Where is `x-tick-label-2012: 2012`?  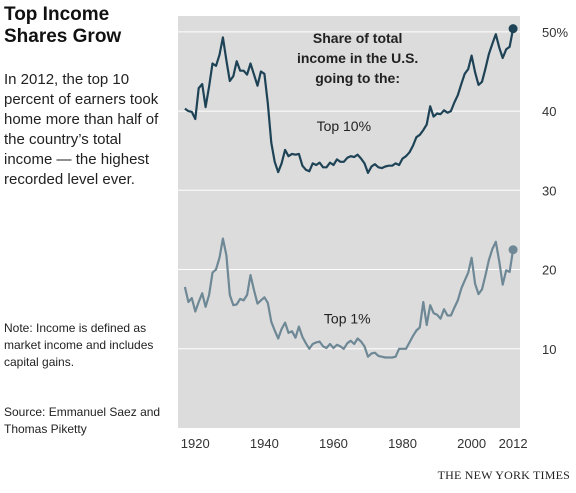
x-tick-label-2012: 2012 is located at coordinates (513, 443).